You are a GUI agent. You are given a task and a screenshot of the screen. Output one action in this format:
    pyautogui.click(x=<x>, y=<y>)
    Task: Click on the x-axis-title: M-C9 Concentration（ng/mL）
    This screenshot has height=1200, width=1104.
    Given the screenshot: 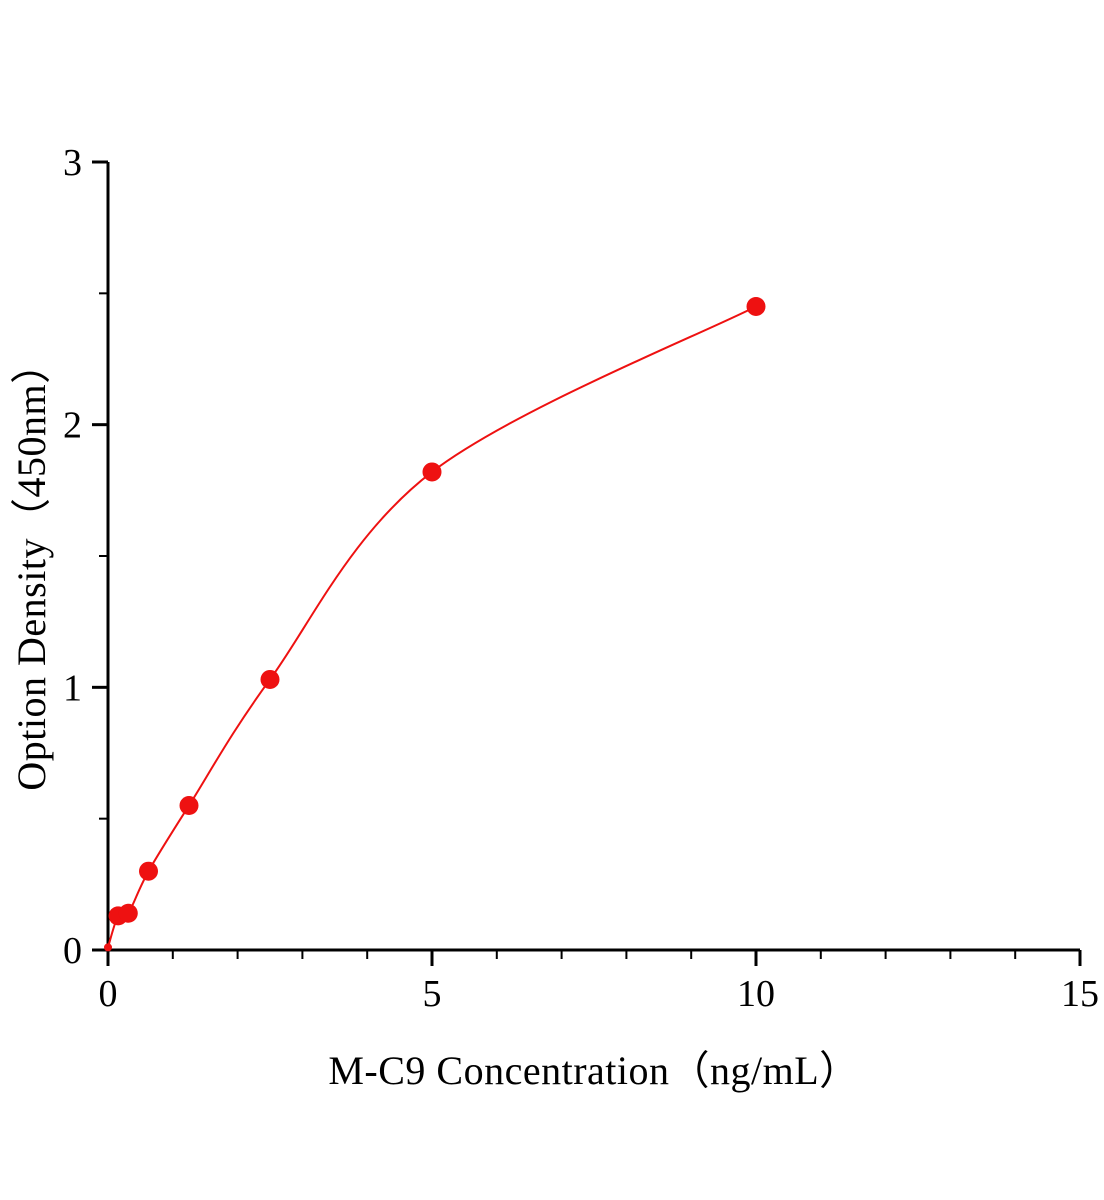 What is the action you would take?
    pyautogui.click(x=594, y=1070)
    